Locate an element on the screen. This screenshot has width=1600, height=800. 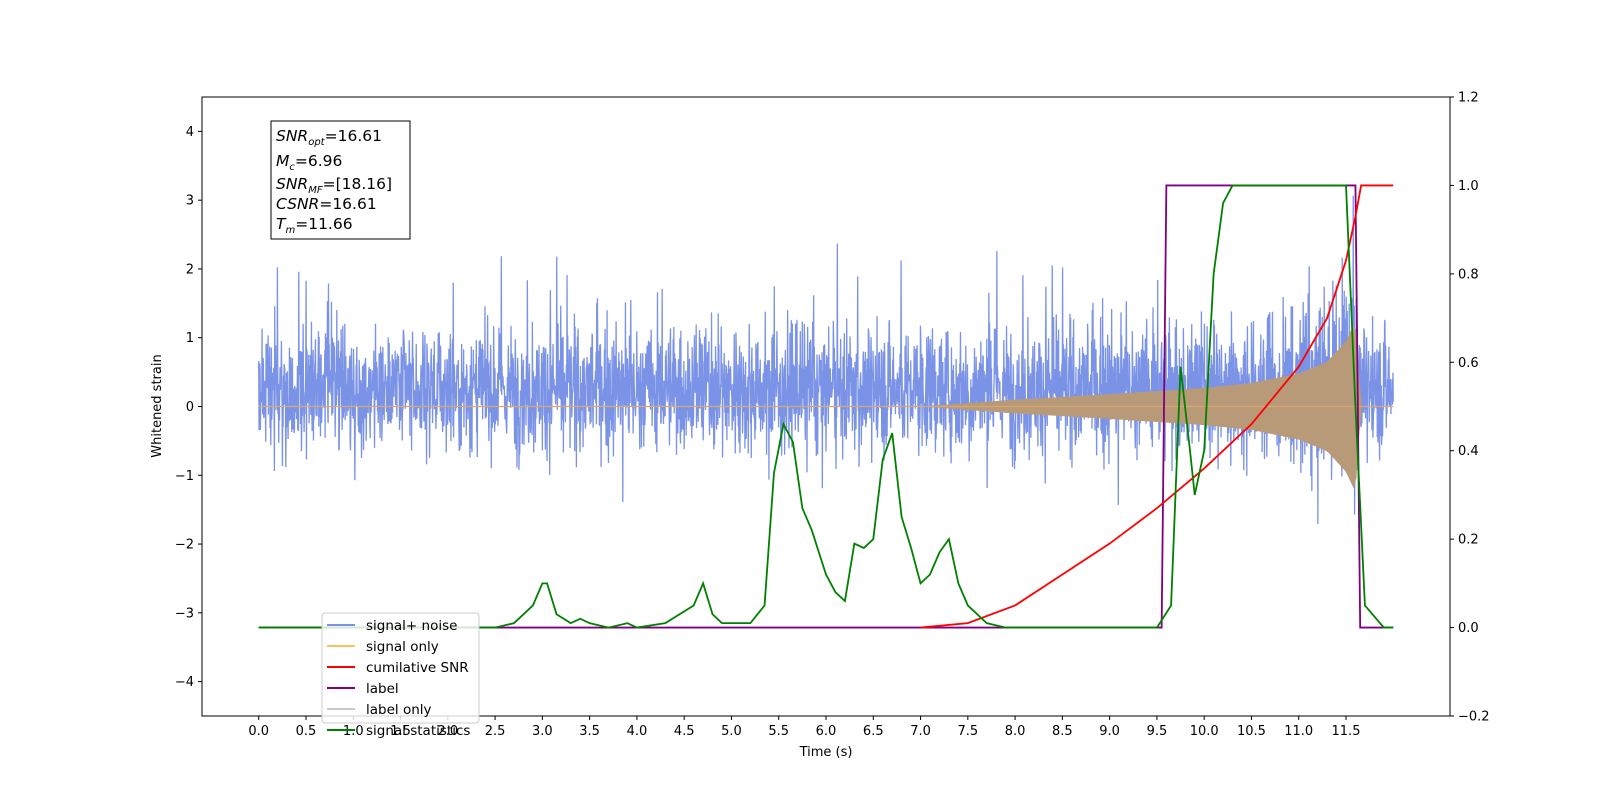
x-tick-label: 1.0 is located at coordinates (353, 731).